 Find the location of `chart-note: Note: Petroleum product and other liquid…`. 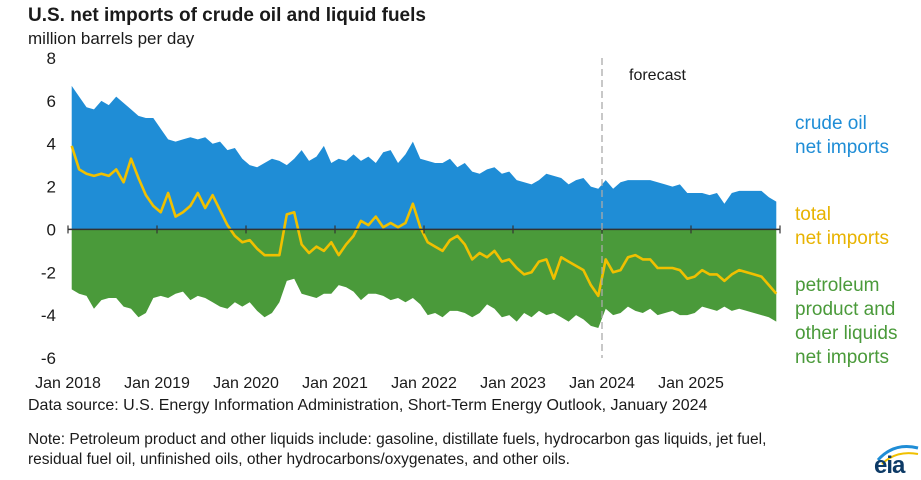

chart-note: Note: Petroleum product and other liquid… is located at coordinates (397, 449).